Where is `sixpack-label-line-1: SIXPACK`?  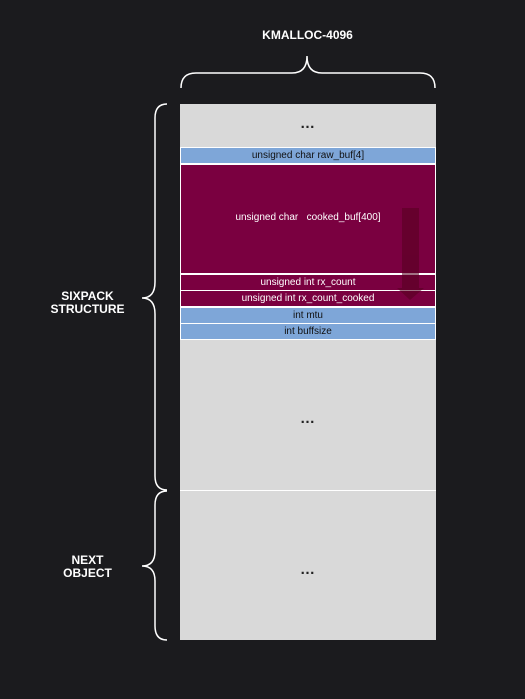 sixpack-label-line-1: SIXPACK is located at coordinates (87, 296).